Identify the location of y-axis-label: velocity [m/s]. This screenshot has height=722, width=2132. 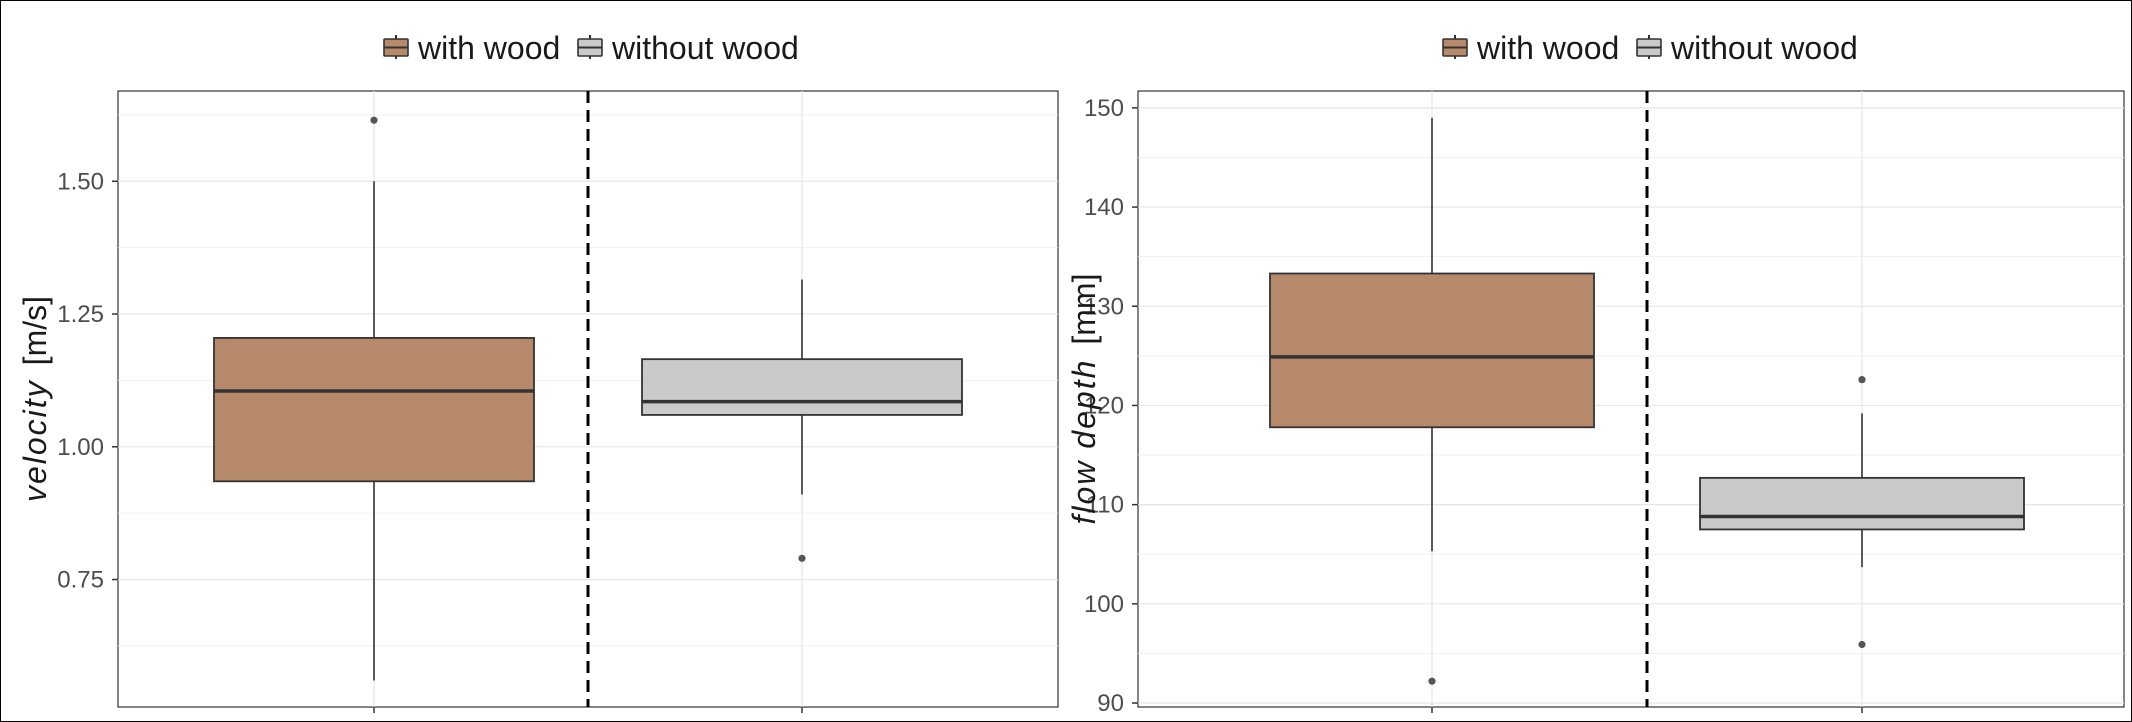
(35, 399).